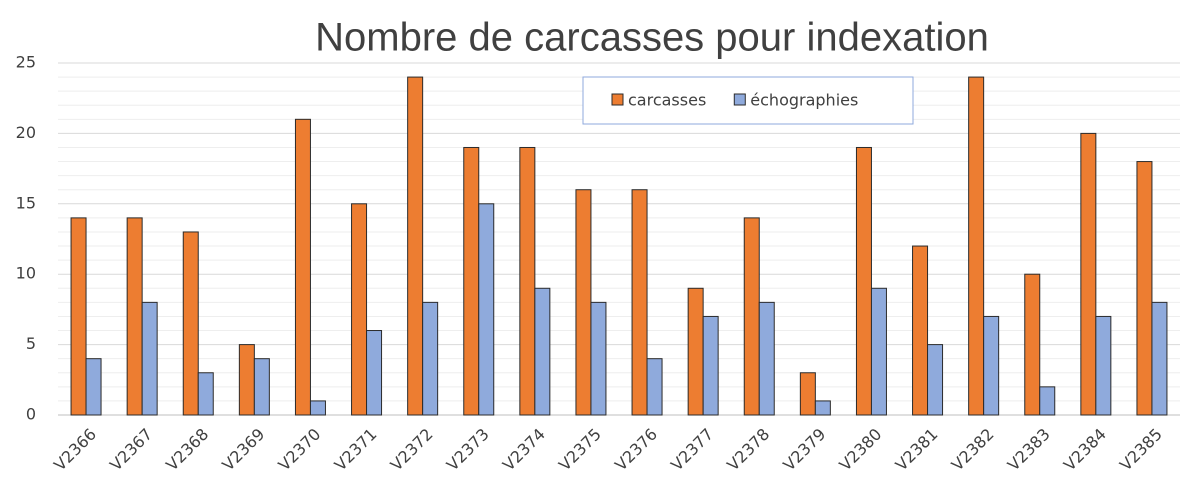 Image resolution: width=1187 pixels, height=485 pixels. I want to click on x-tick-label: V2374, so click(524, 450).